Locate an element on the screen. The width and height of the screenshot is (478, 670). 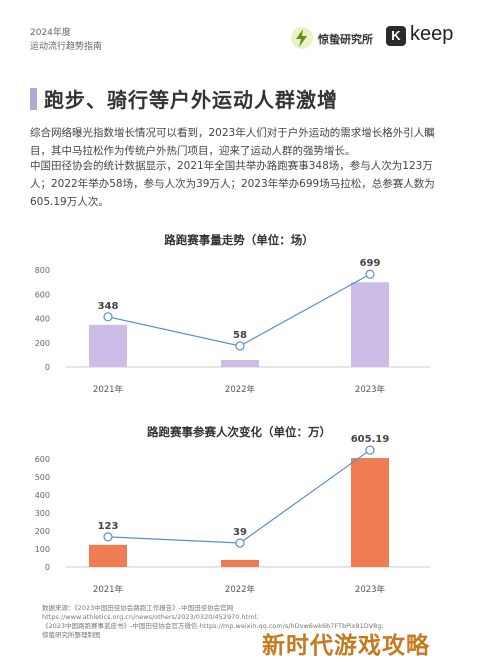
report-year: 2024年度 is located at coordinates (50, 33).